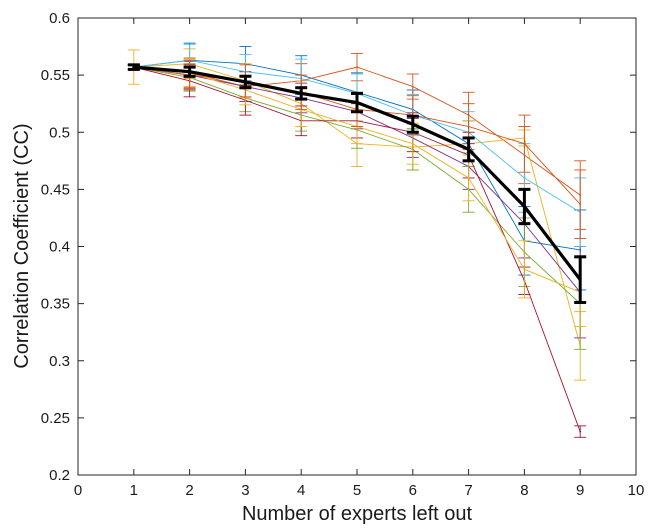 The width and height of the screenshot is (652, 529). Describe the element at coordinates (22, 245) in the screenshot. I see `y-axis-title: Correlation Coefficient (CC)` at that location.